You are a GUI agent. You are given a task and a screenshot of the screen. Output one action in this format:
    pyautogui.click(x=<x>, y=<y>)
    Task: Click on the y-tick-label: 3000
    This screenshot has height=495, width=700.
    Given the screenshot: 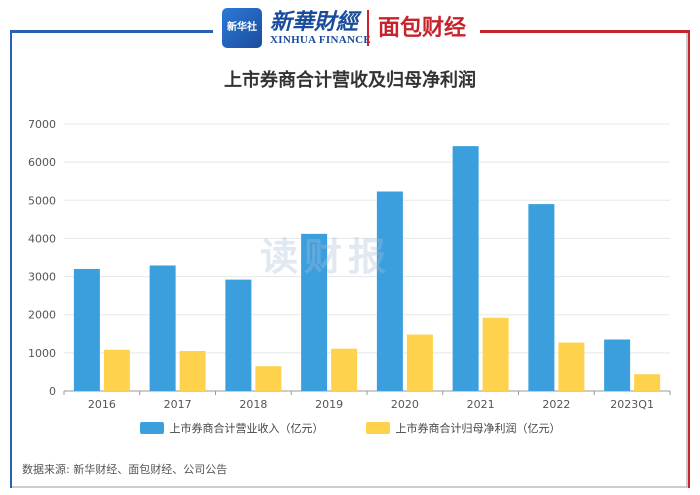 What is the action you would take?
    pyautogui.click(x=42, y=277)
    